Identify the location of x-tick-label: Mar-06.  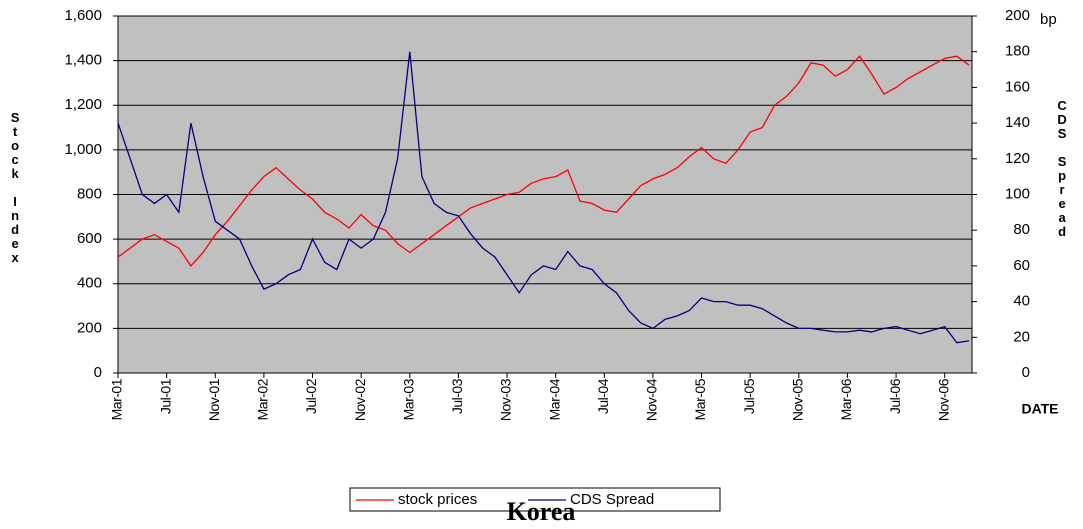
(846, 399).